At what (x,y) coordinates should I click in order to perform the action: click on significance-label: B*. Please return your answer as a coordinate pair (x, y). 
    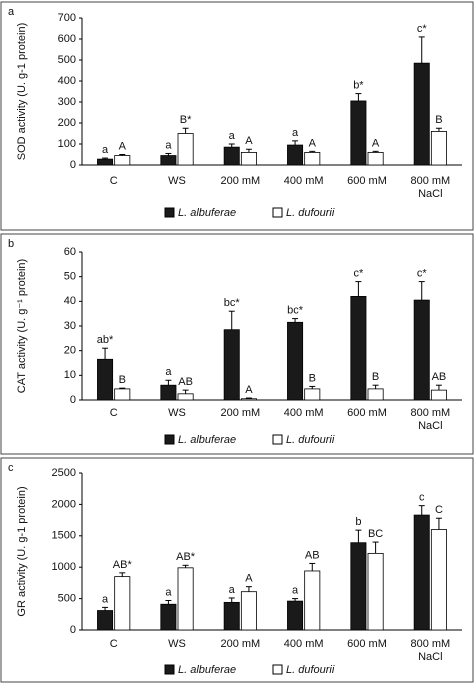
    Looking at the image, I should click on (186, 120).